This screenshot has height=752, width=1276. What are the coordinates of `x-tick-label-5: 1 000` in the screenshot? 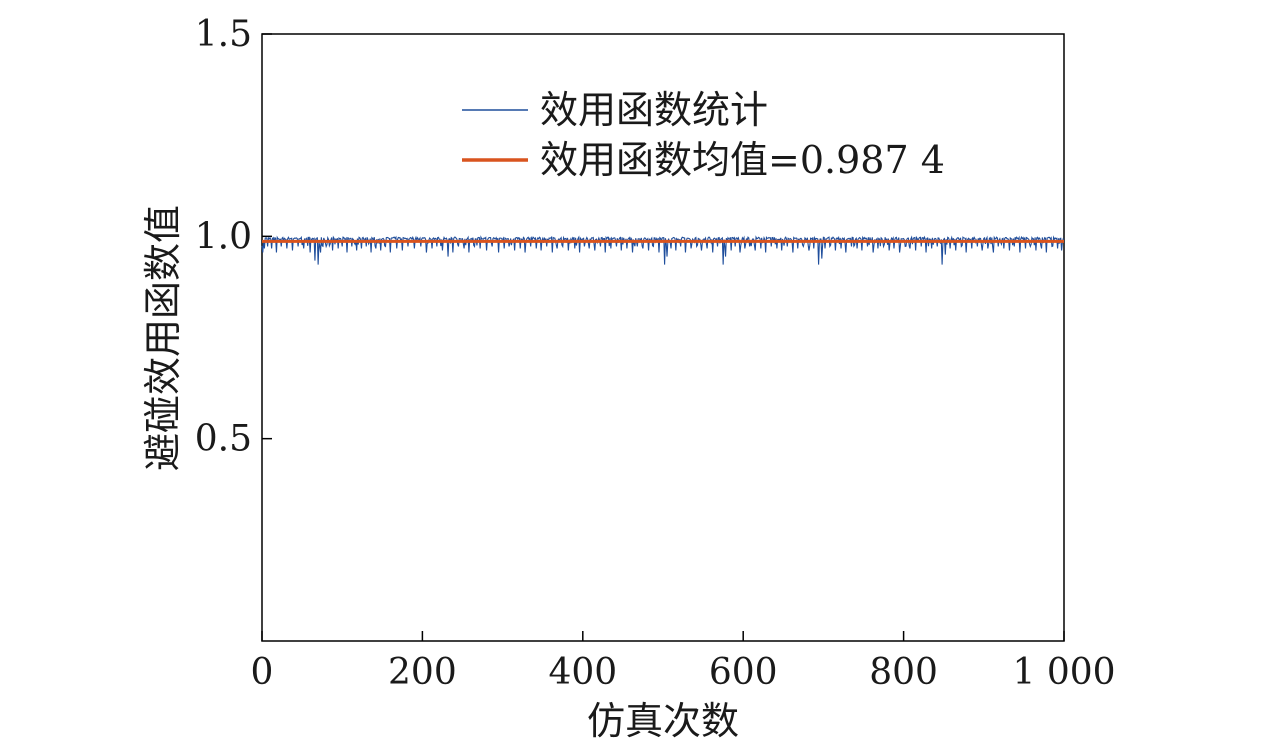 It's located at (1063, 672).